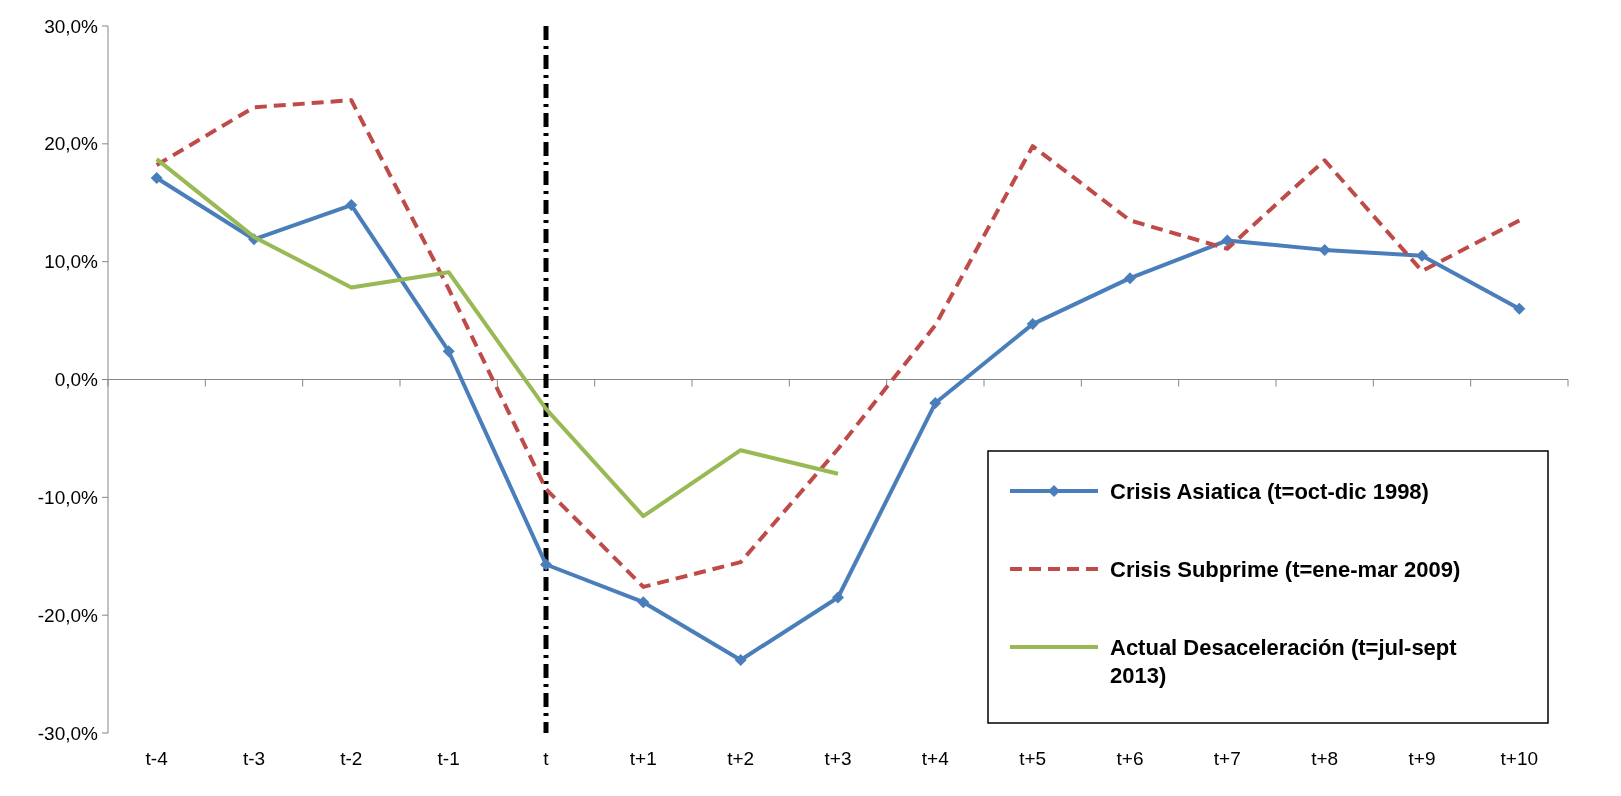 The width and height of the screenshot is (1621, 796). What do you see at coordinates (68, 497) in the screenshot?
I see `y-tick-label: -10,0%` at bounding box center [68, 497].